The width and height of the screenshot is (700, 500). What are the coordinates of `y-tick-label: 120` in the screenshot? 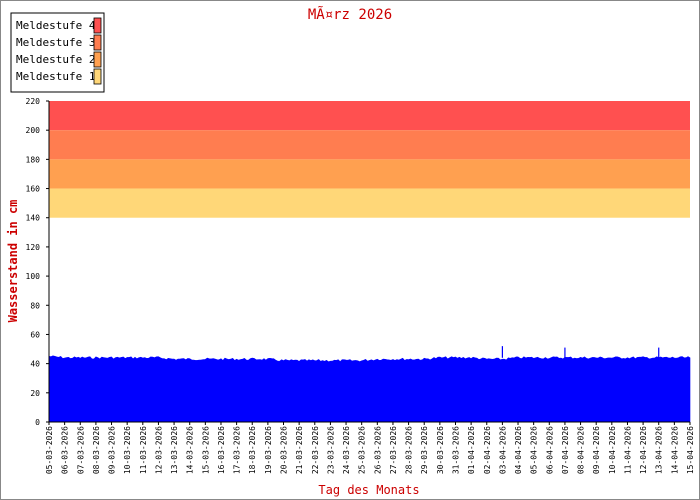 It's located at (33, 247).